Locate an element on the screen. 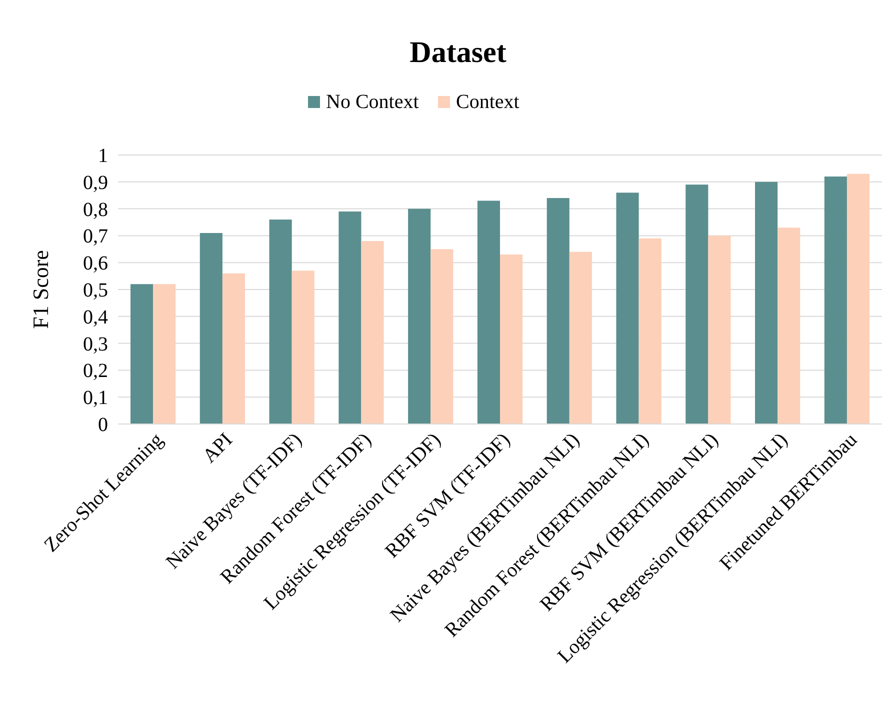  y-tick-label: 0,8 is located at coordinates (95, 209).